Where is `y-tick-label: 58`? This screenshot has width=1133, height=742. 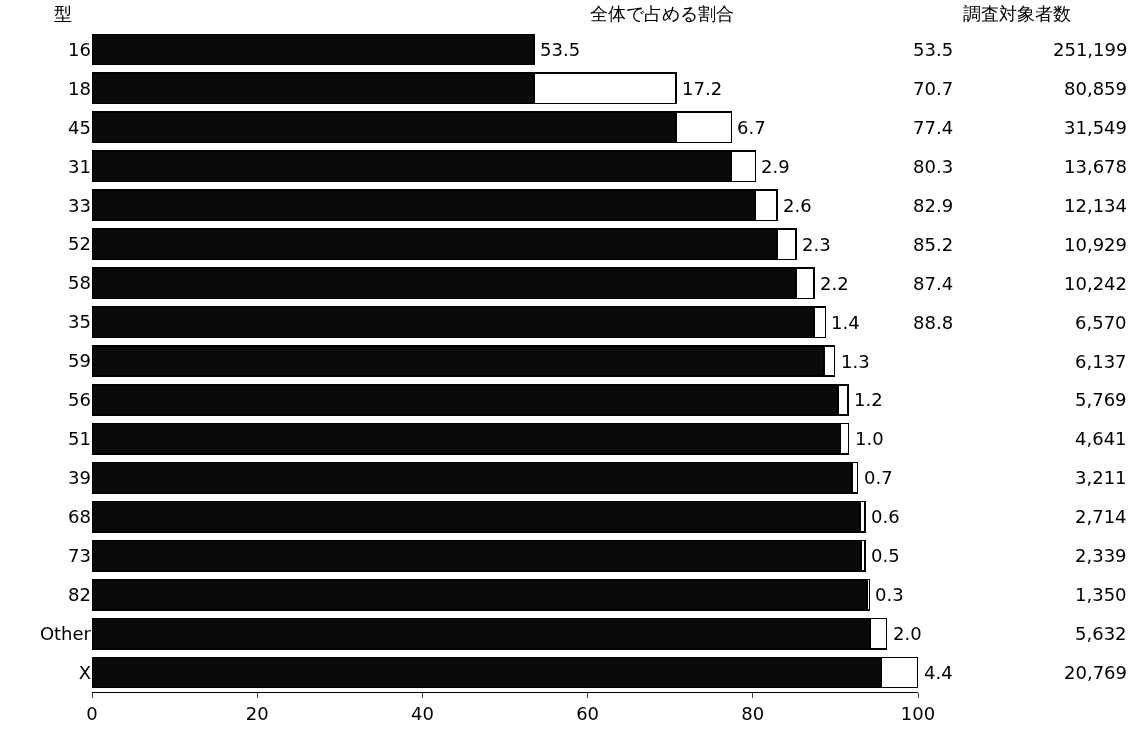
y-tick-label: 58 is located at coordinates (79, 283).